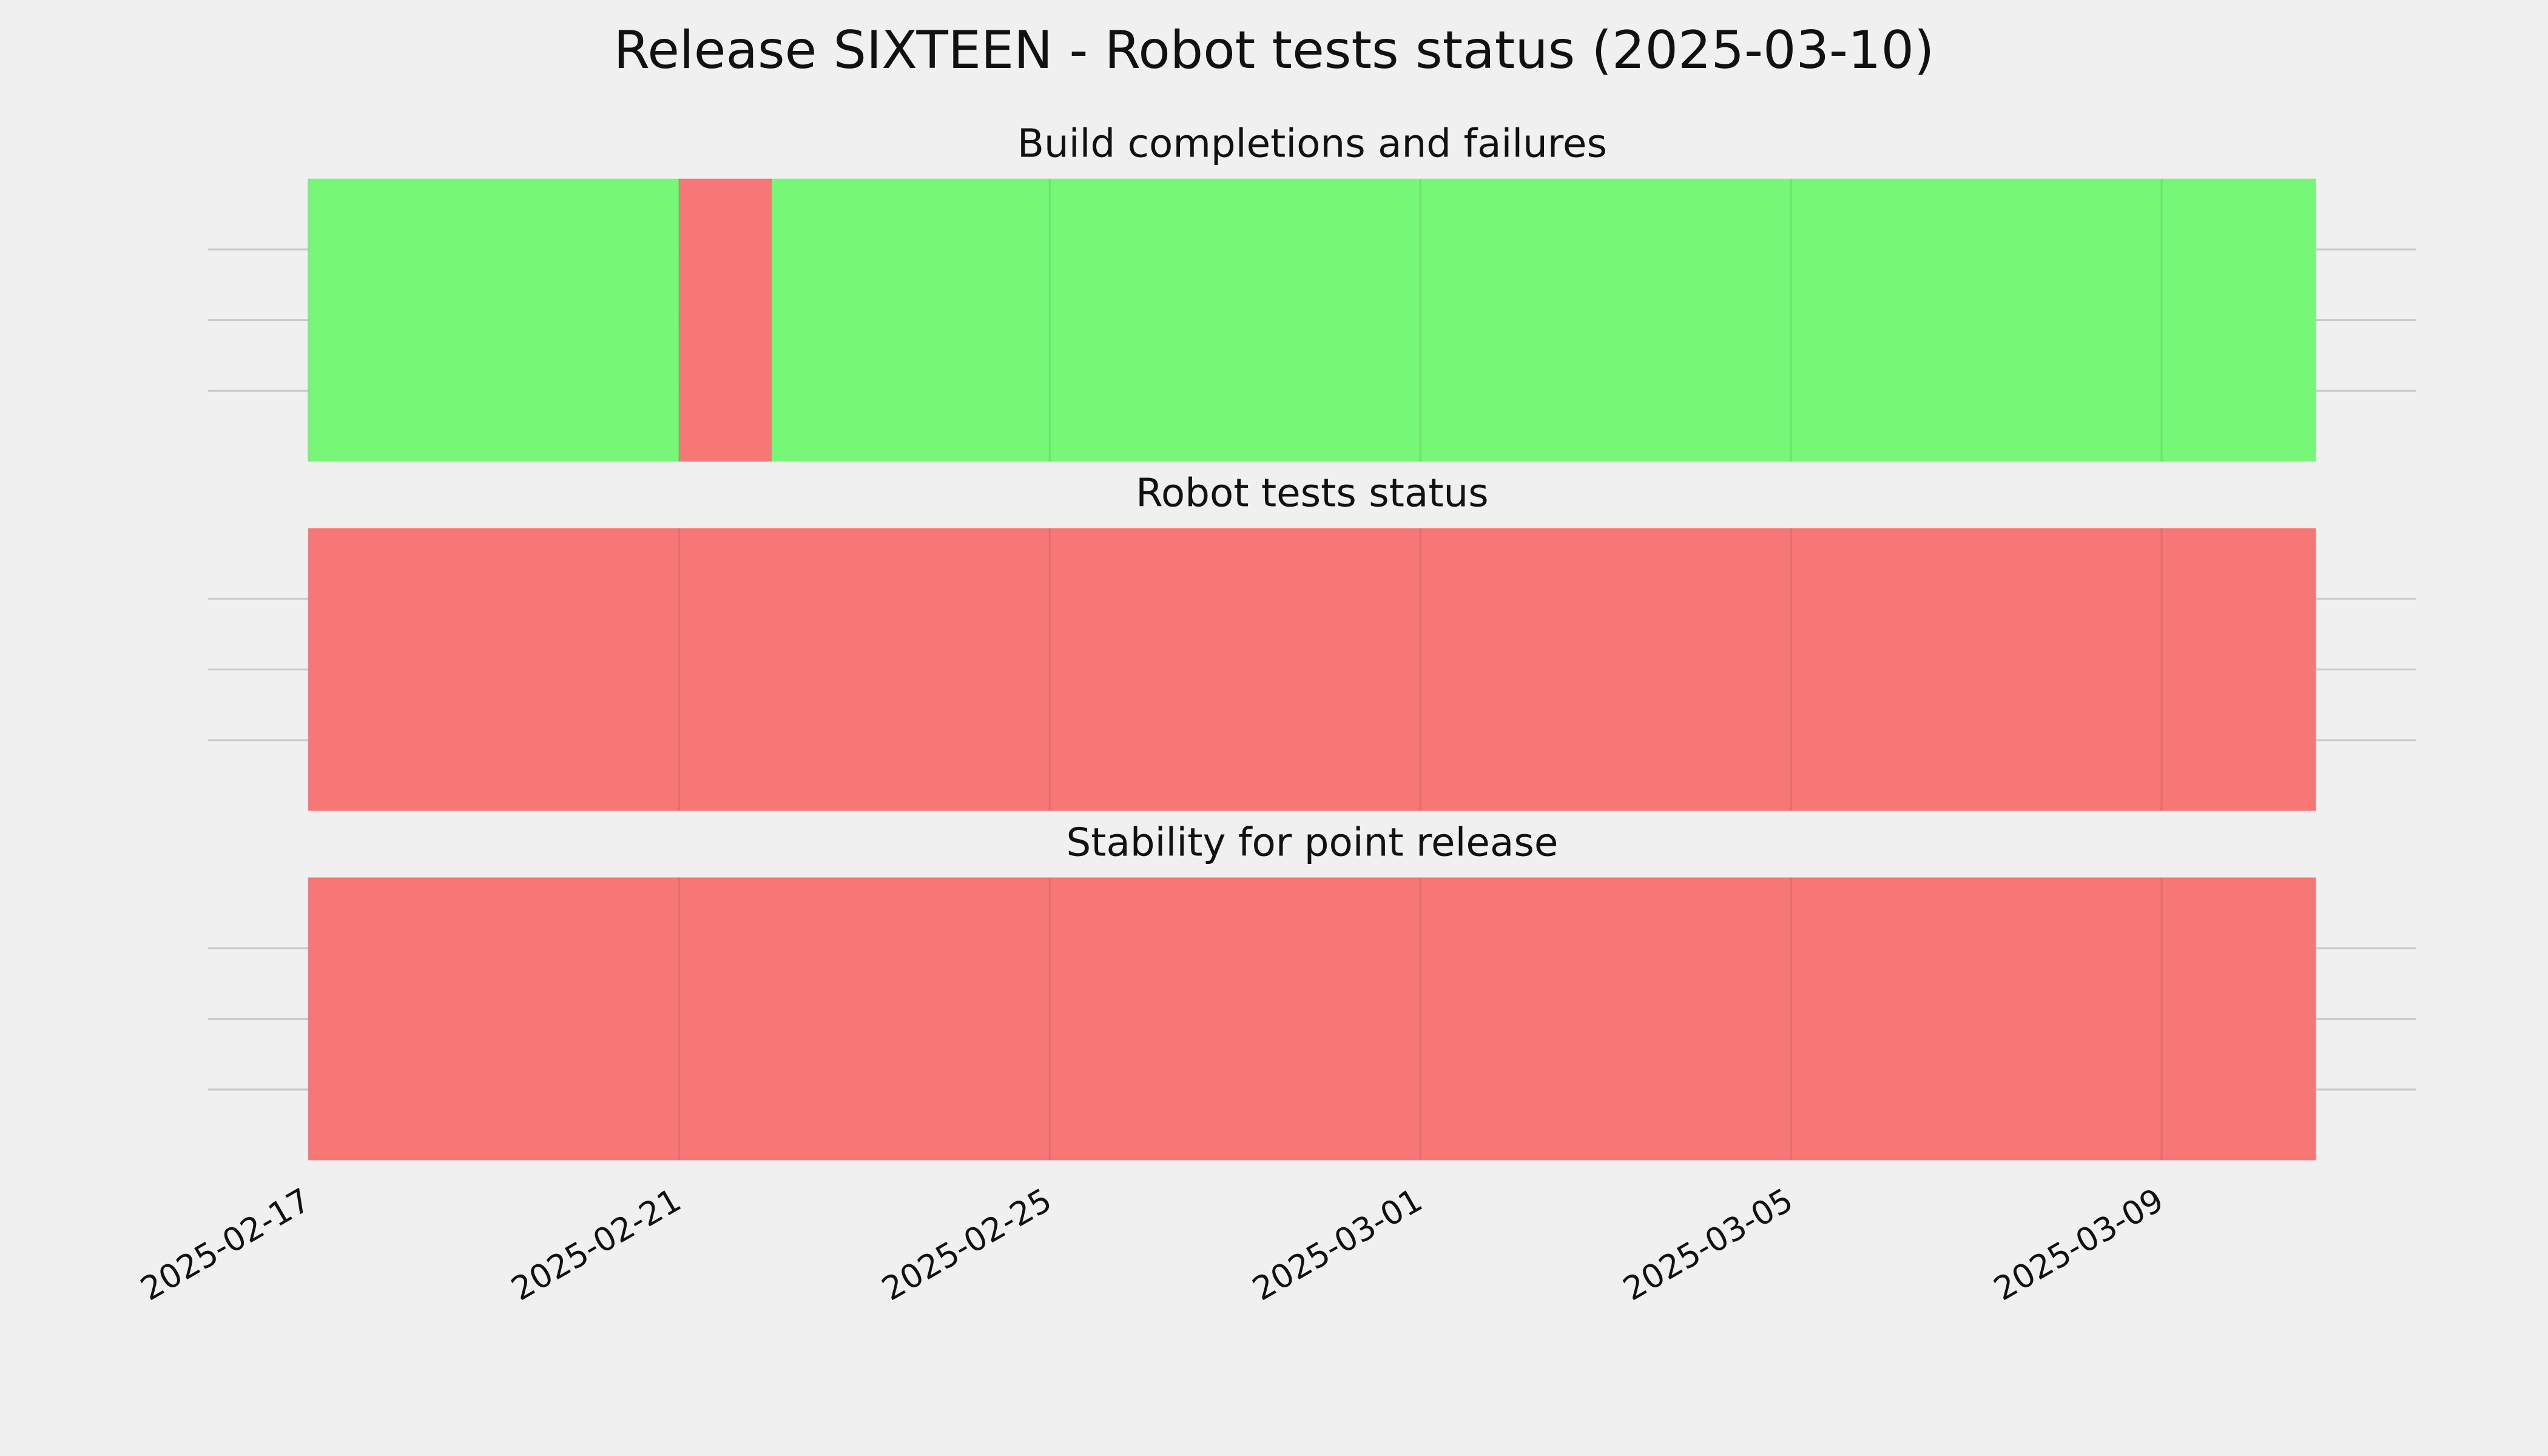 Image resolution: width=2548 pixels, height=1456 pixels. What do you see at coordinates (1312, 493) in the screenshot?
I see `subplot-title: Robot tests status` at bounding box center [1312, 493].